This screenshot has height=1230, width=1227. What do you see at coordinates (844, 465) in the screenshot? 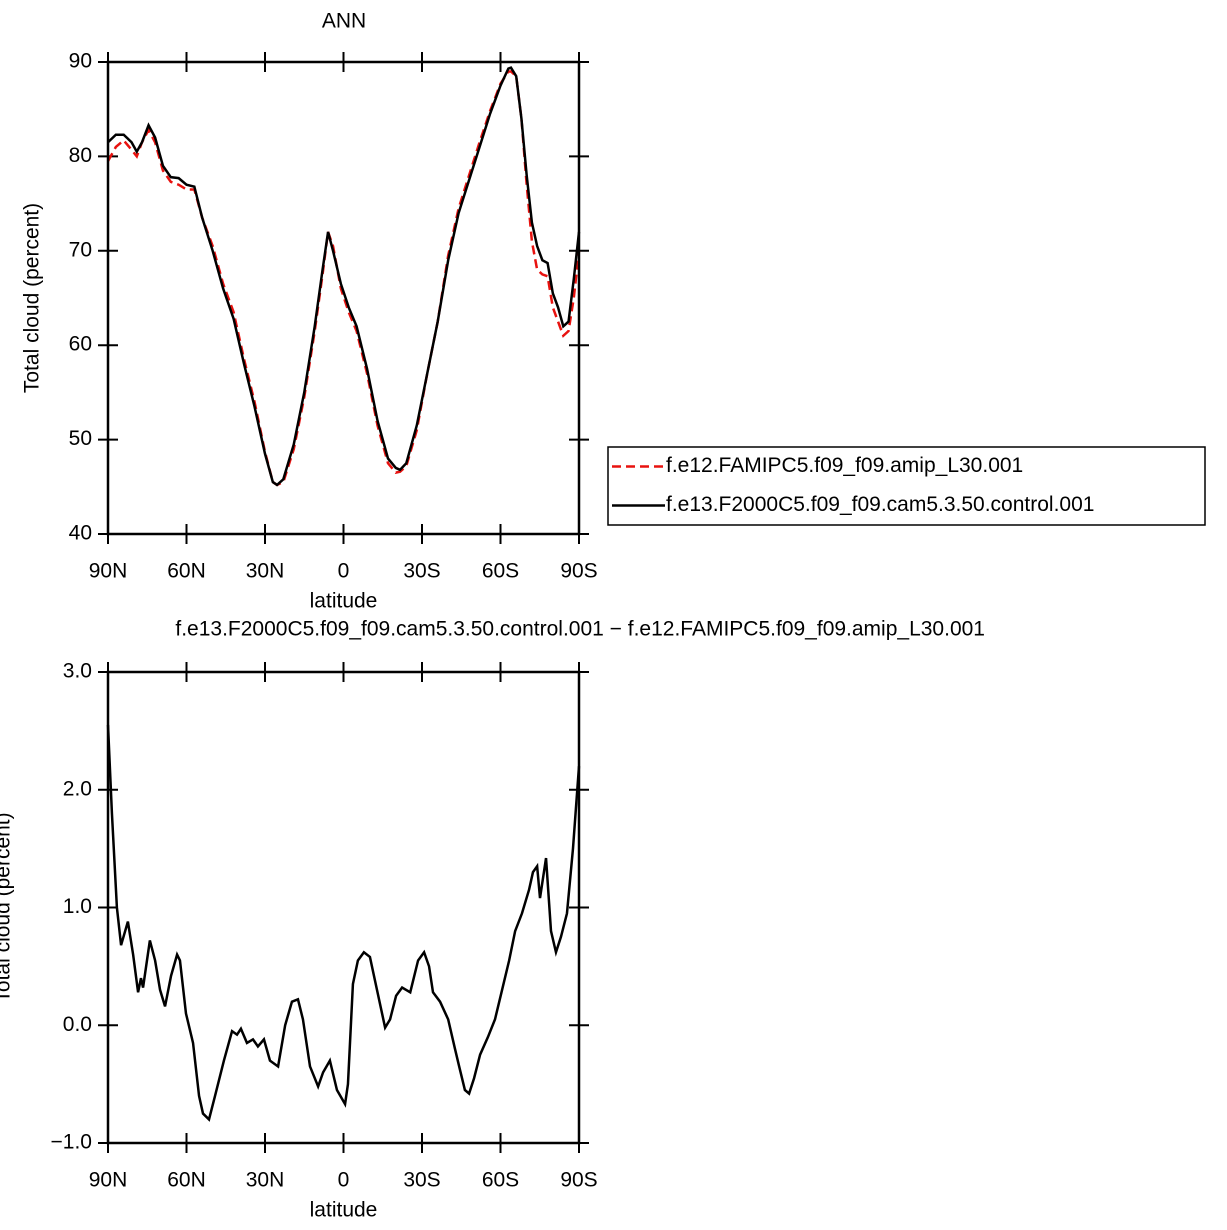
I see `legend-label: f.e12.FAMIPC5.f09_f09.amip_L30.001` at bounding box center [844, 465].